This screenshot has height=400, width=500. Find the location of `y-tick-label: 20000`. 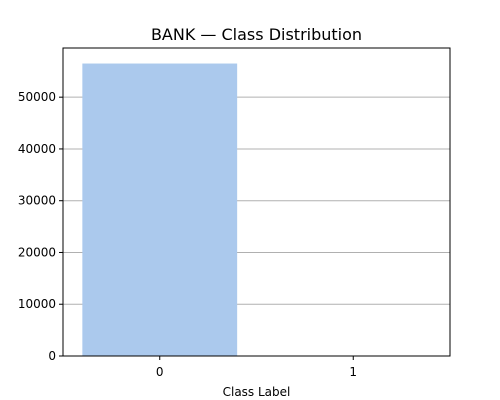

y-tick-label: 20000 is located at coordinates (37, 252).